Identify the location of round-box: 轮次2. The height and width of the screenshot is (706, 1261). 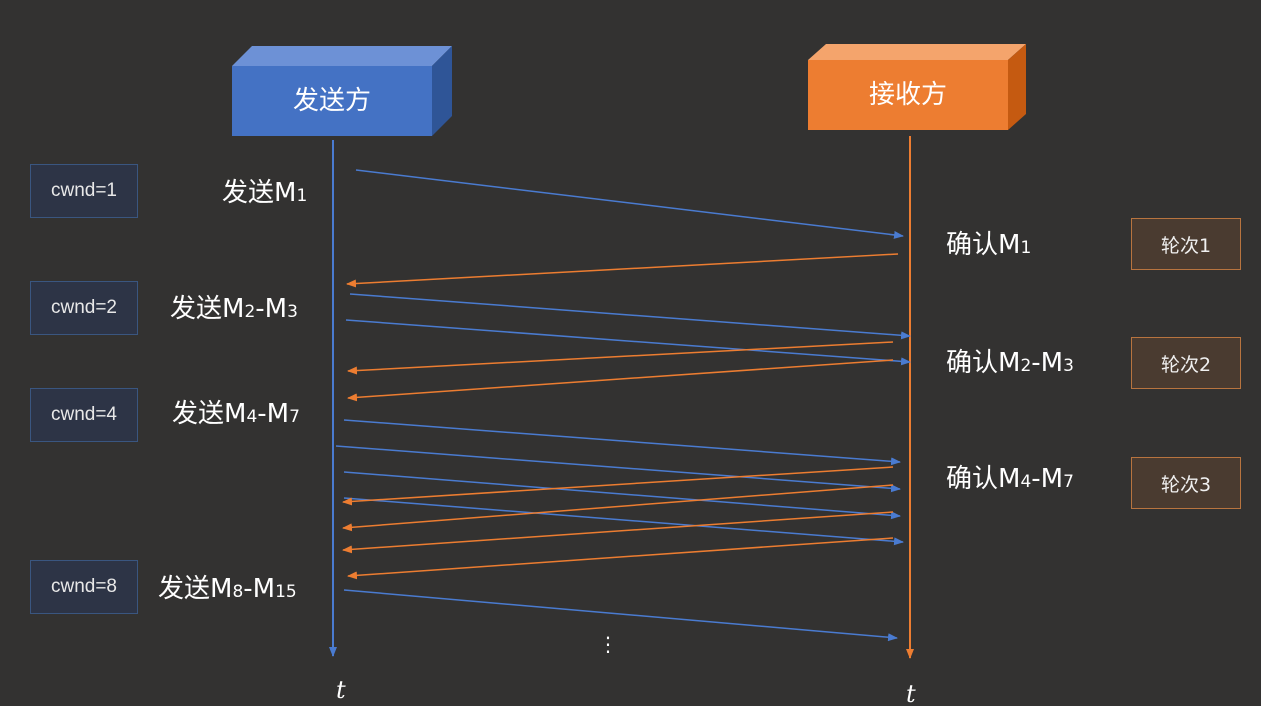
(1186, 363).